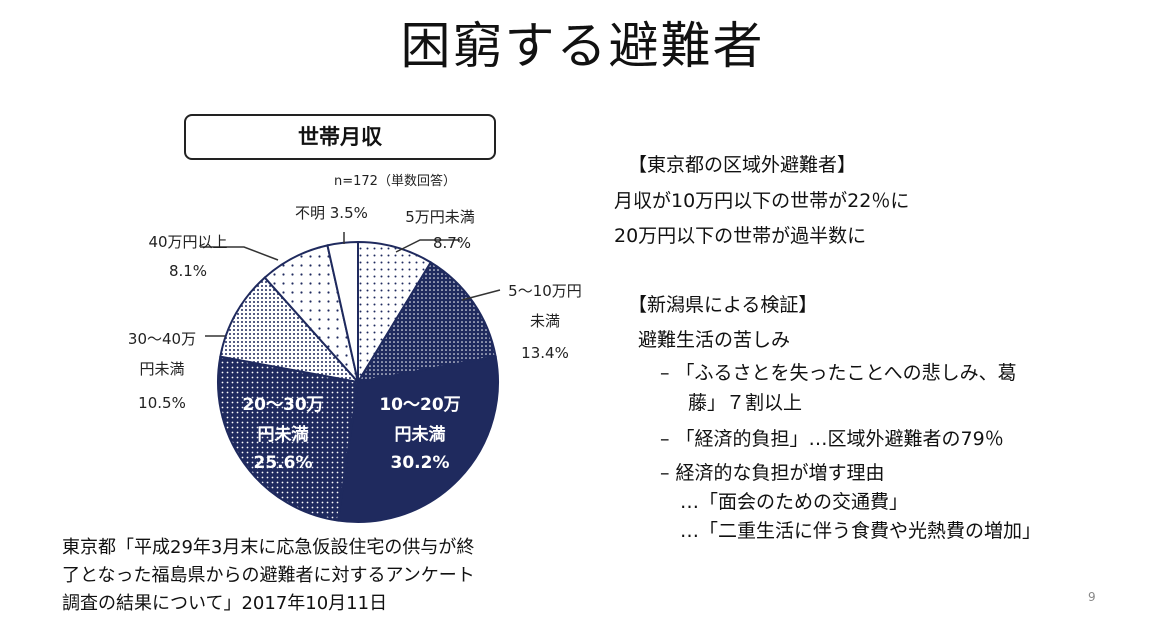 Image resolution: width=1165 pixels, height=622 pixels. Describe the element at coordinates (419, 405) in the screenshot. I see `slice-label-10-20man-line-1: 10～20万` at that location.